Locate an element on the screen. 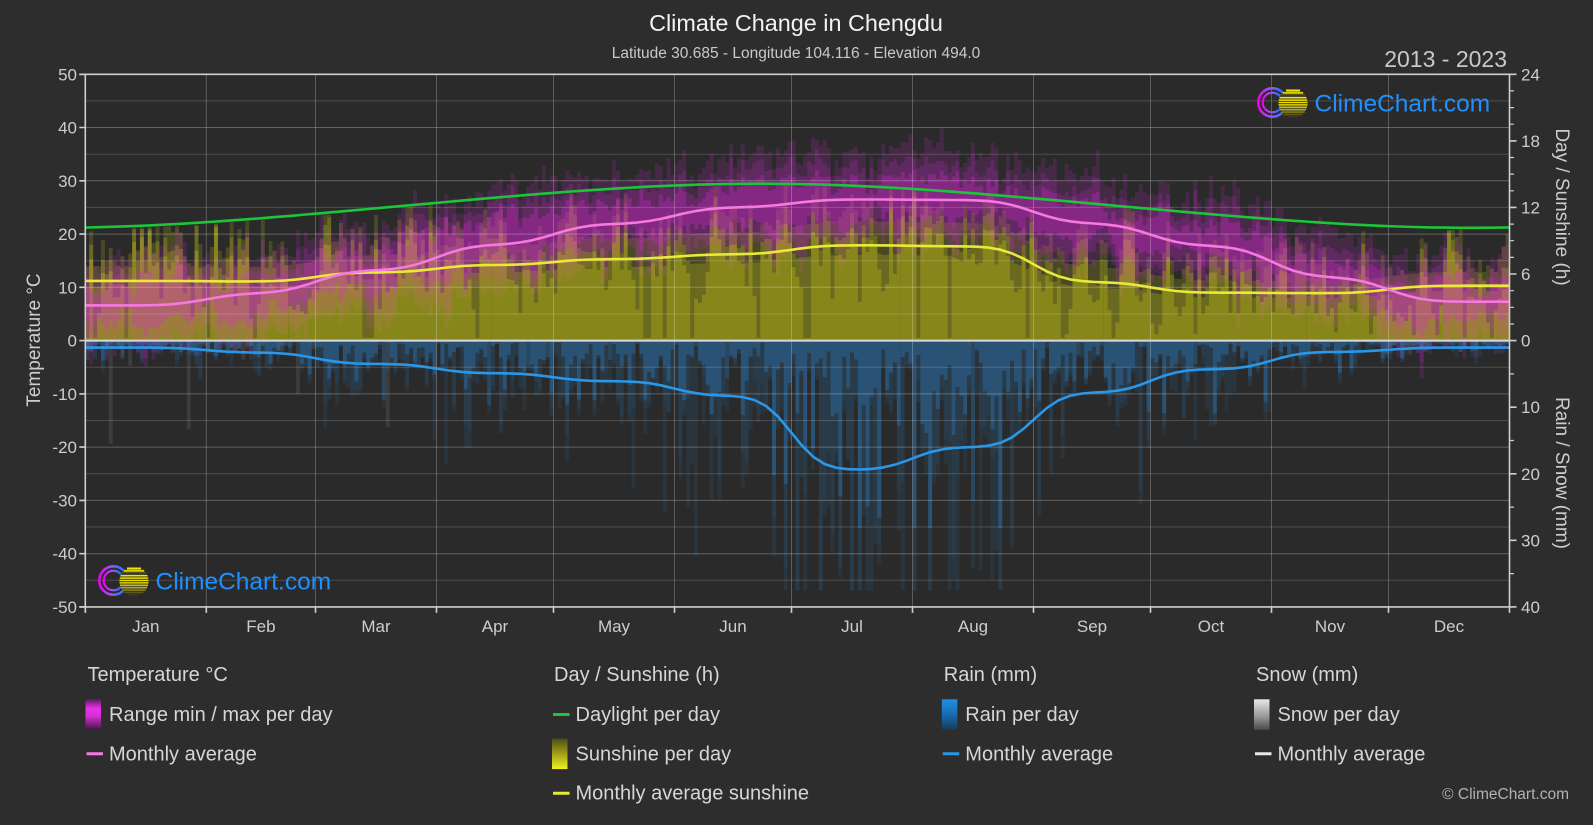 This screenshot has width=1593, height=825. svg-text: Climate Change in Chengdu is located at coordinates (796, 23).